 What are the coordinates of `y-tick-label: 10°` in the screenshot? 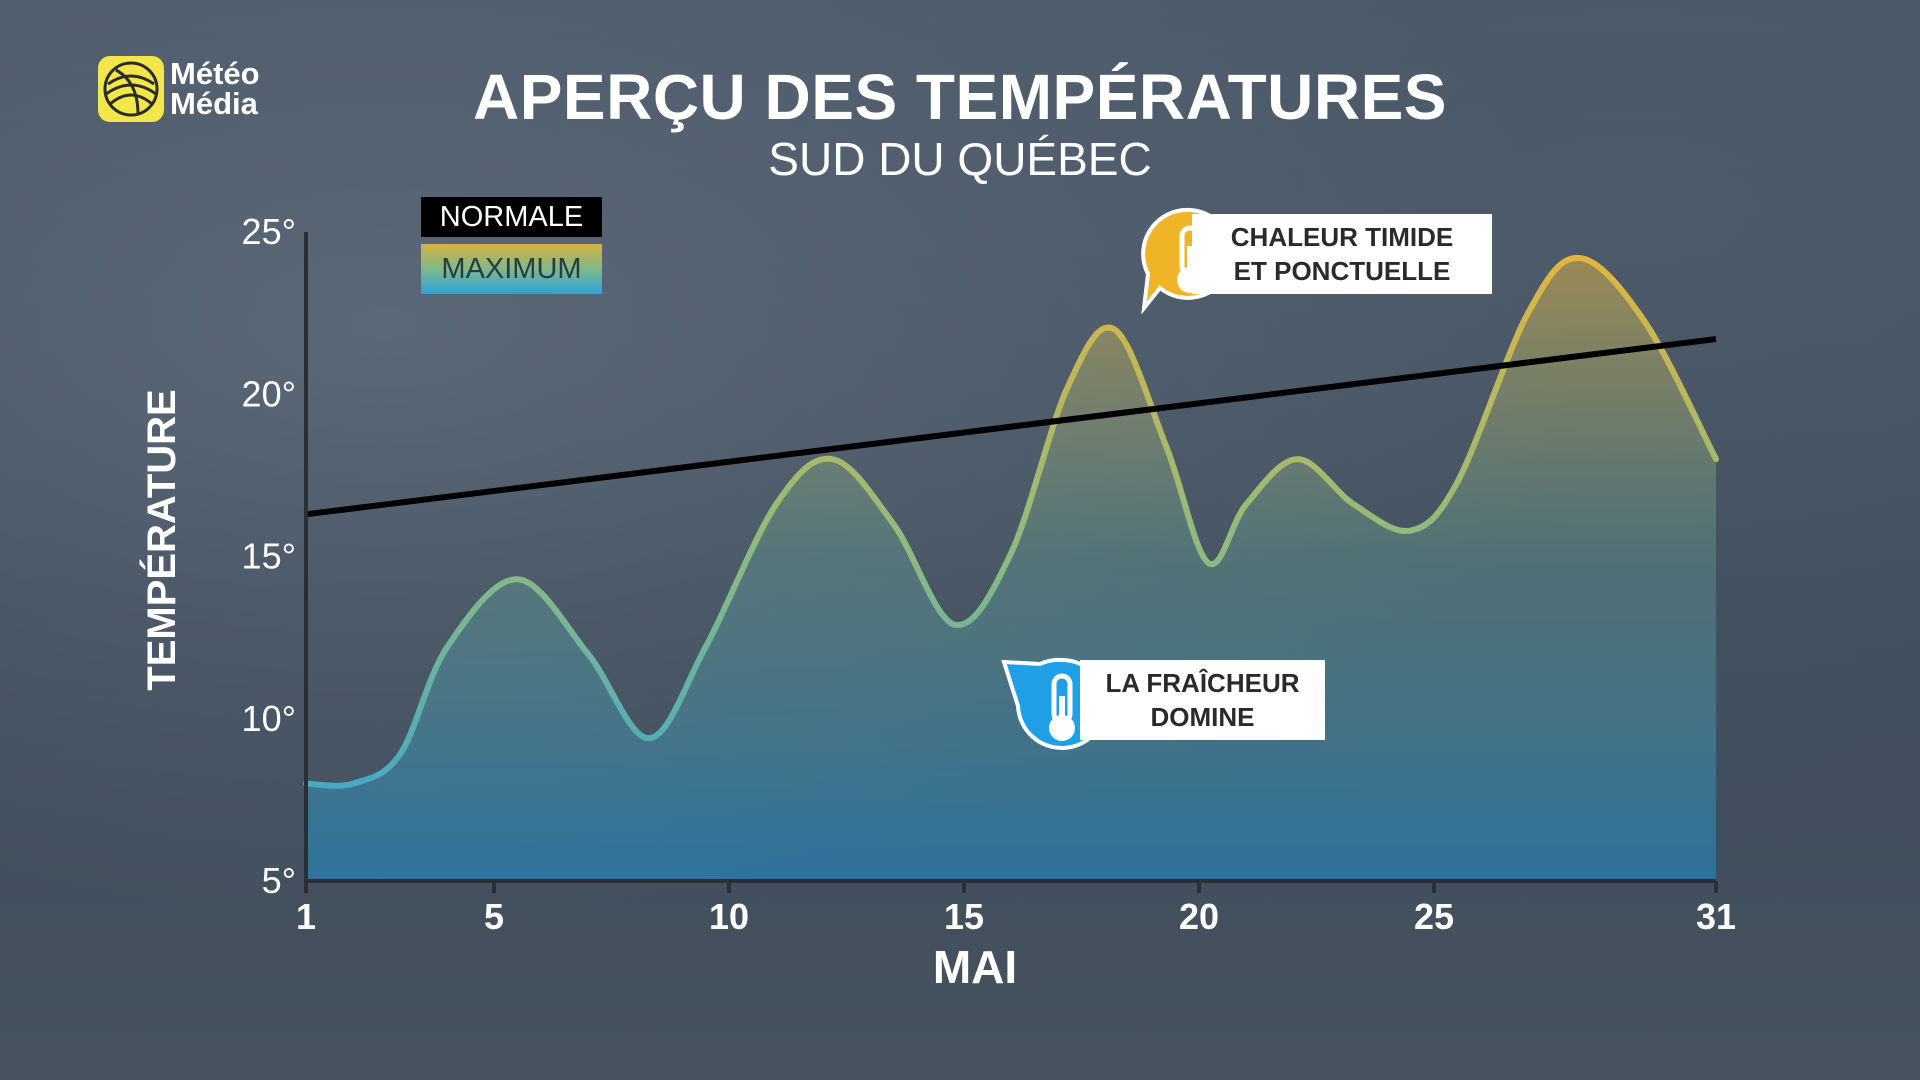 It's located at (269, 718).